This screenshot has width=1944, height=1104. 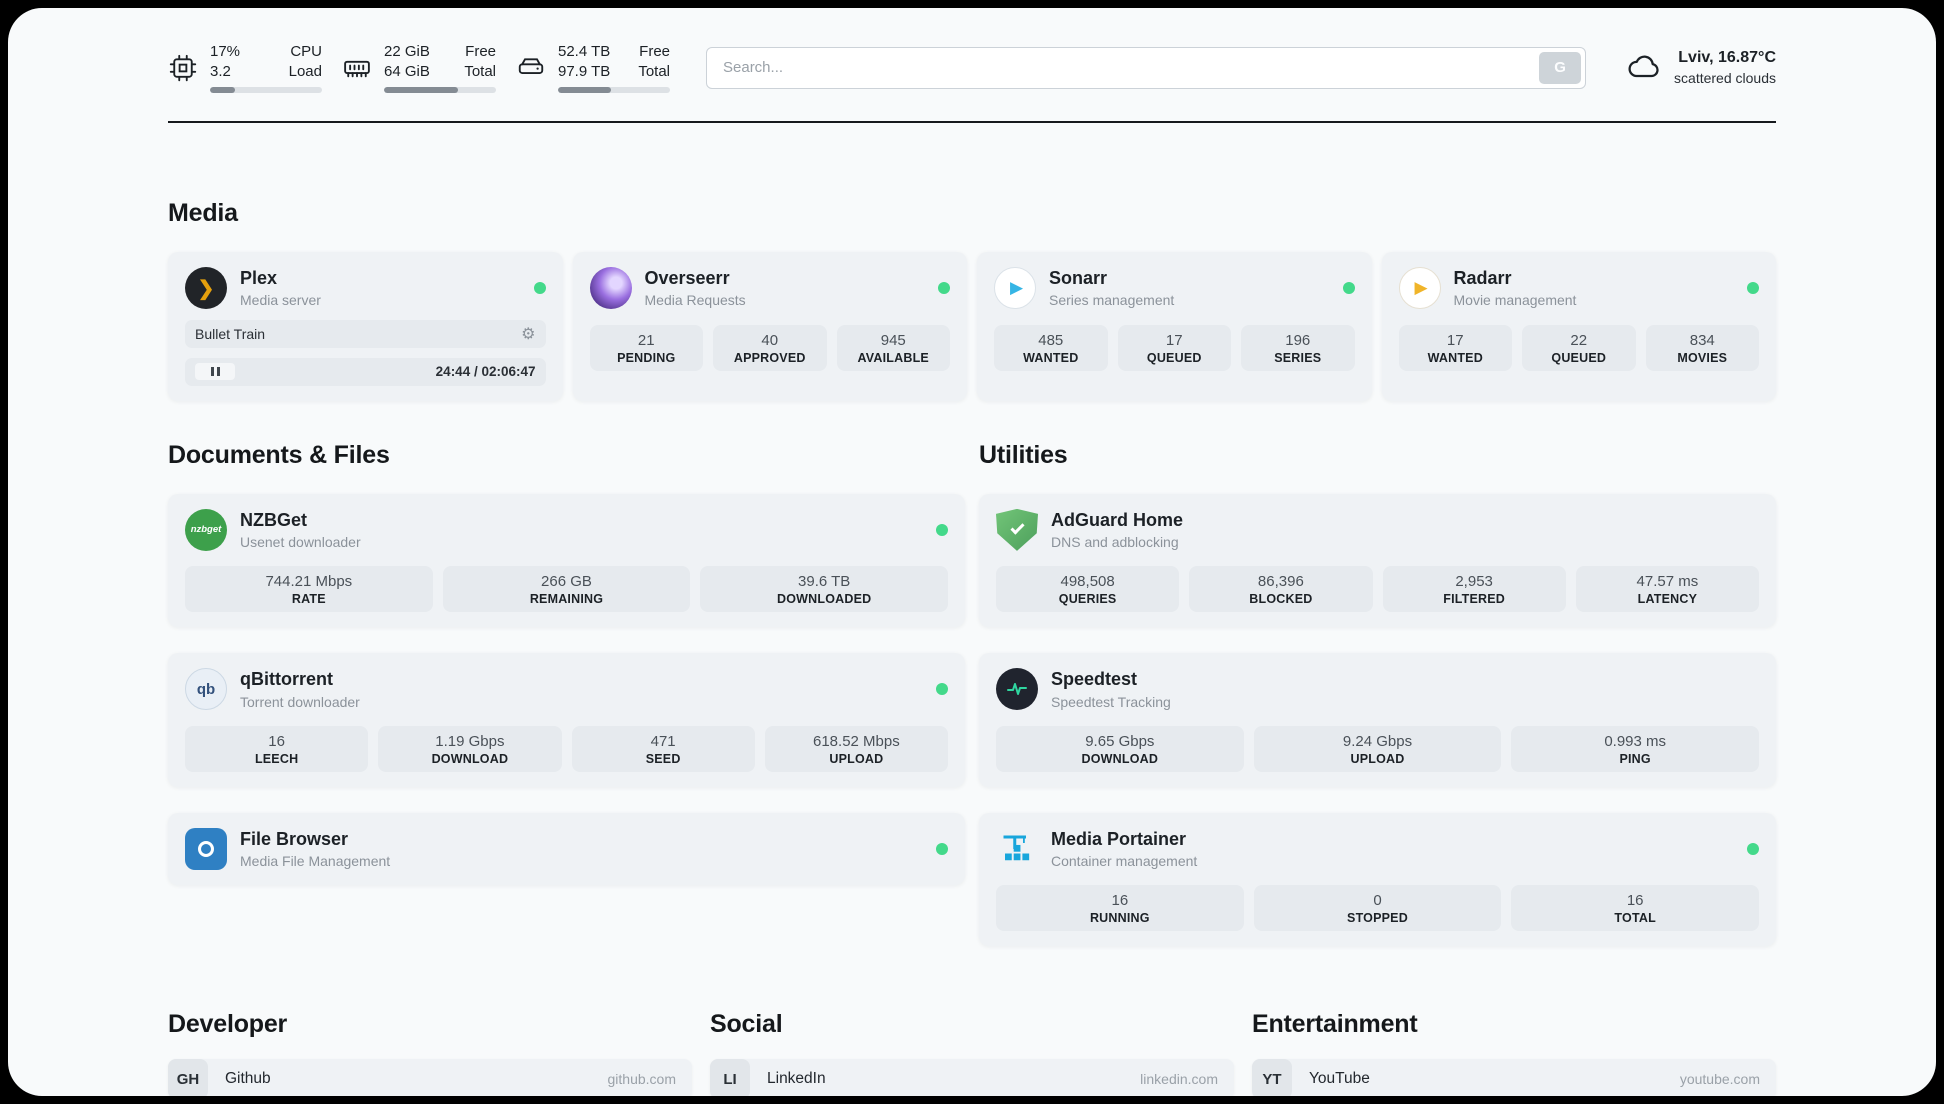 What do you see at coordinates (279, 454) in the screenshot?
I see `section-title-documents: Documents & Files` at bounding box center [279, 454].